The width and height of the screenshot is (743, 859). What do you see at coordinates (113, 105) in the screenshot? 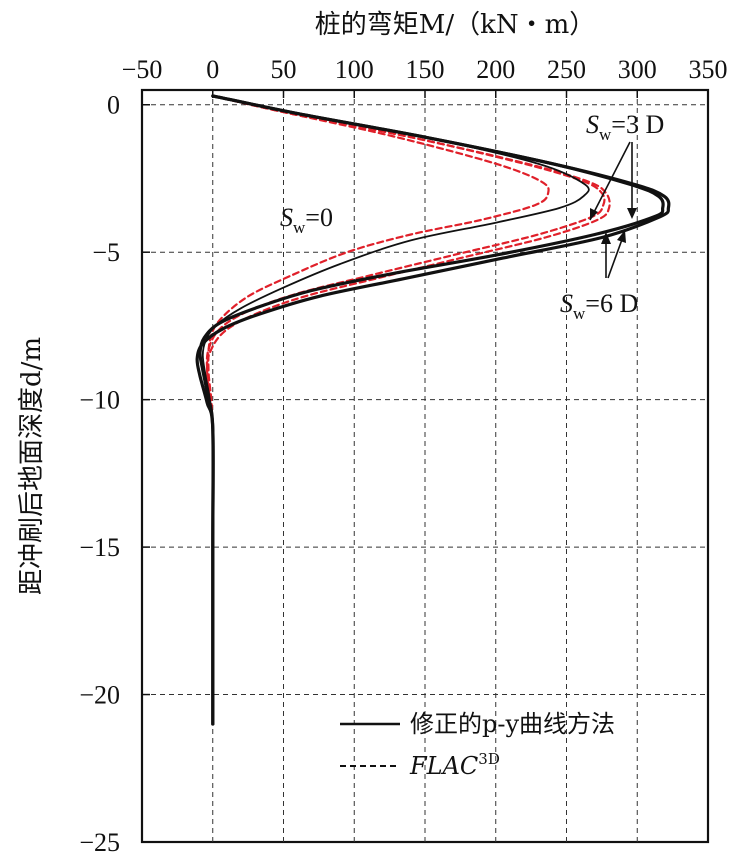
I see `y-tick-label: 0` at bounding box center [113, 105].